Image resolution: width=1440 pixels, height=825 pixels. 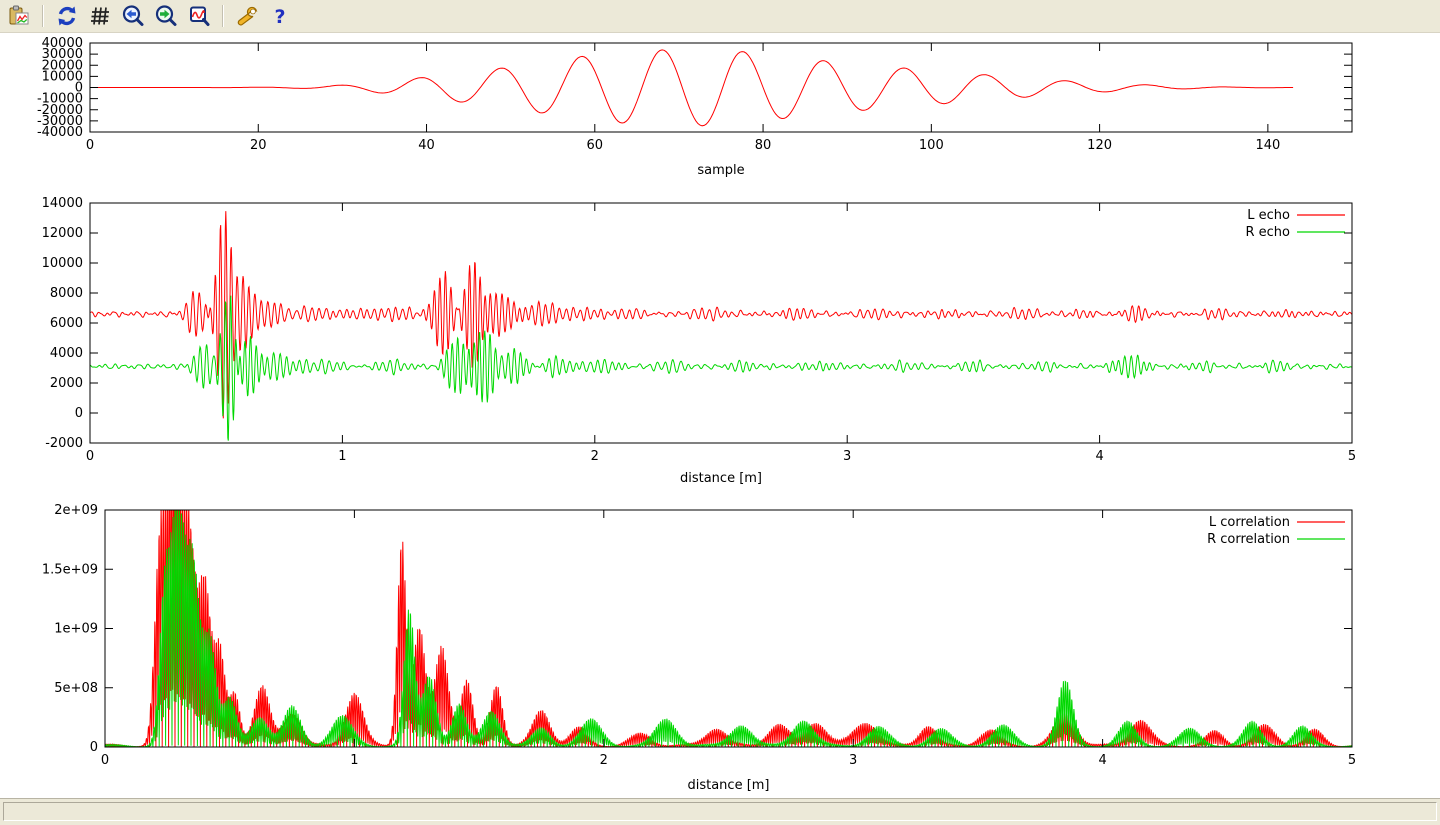 I want to click on y-tick-label: 14000, so click(x=62, y=203).